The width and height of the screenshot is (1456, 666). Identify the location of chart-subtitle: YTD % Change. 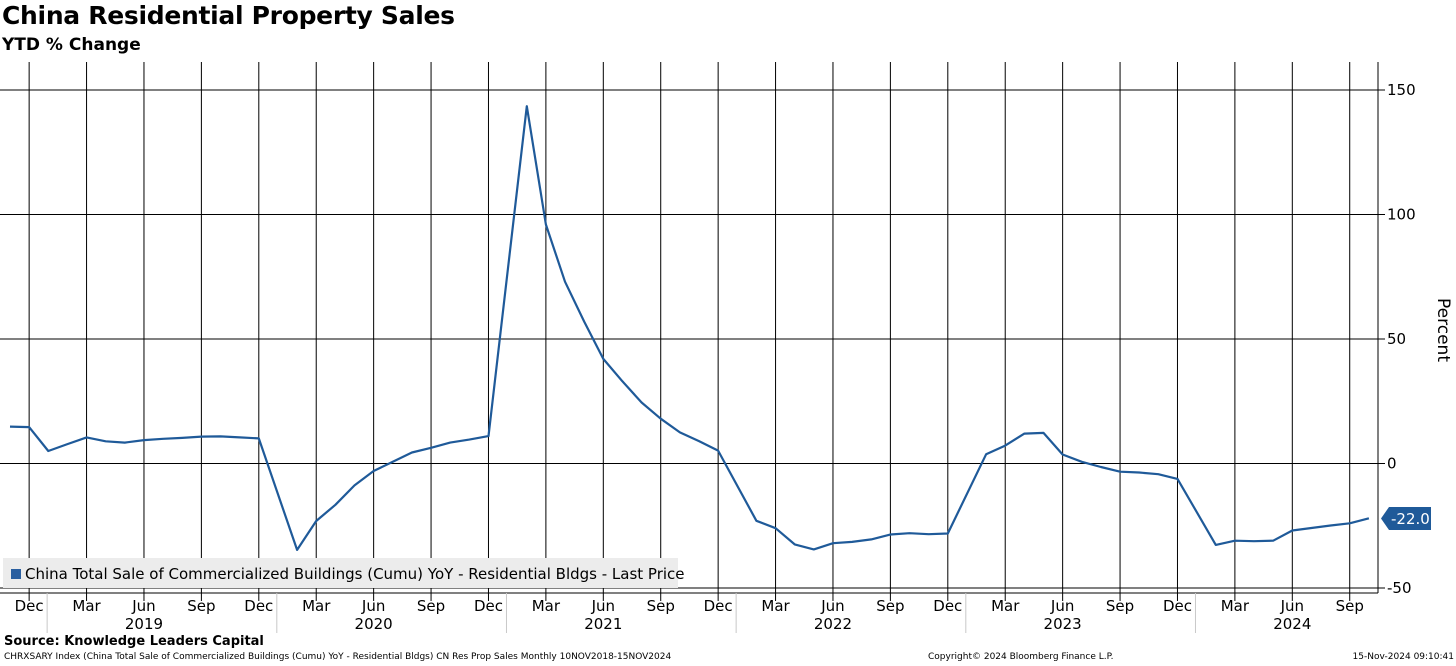
(71, 45).